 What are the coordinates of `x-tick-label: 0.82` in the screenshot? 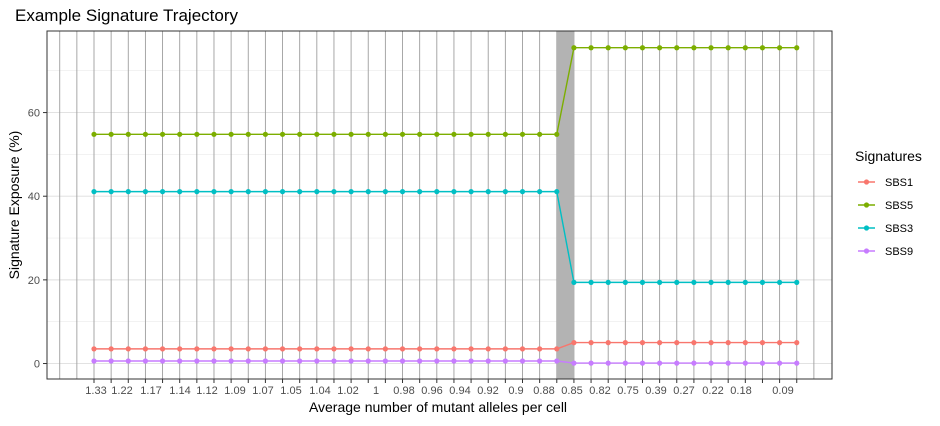 It's located at (599, 391).